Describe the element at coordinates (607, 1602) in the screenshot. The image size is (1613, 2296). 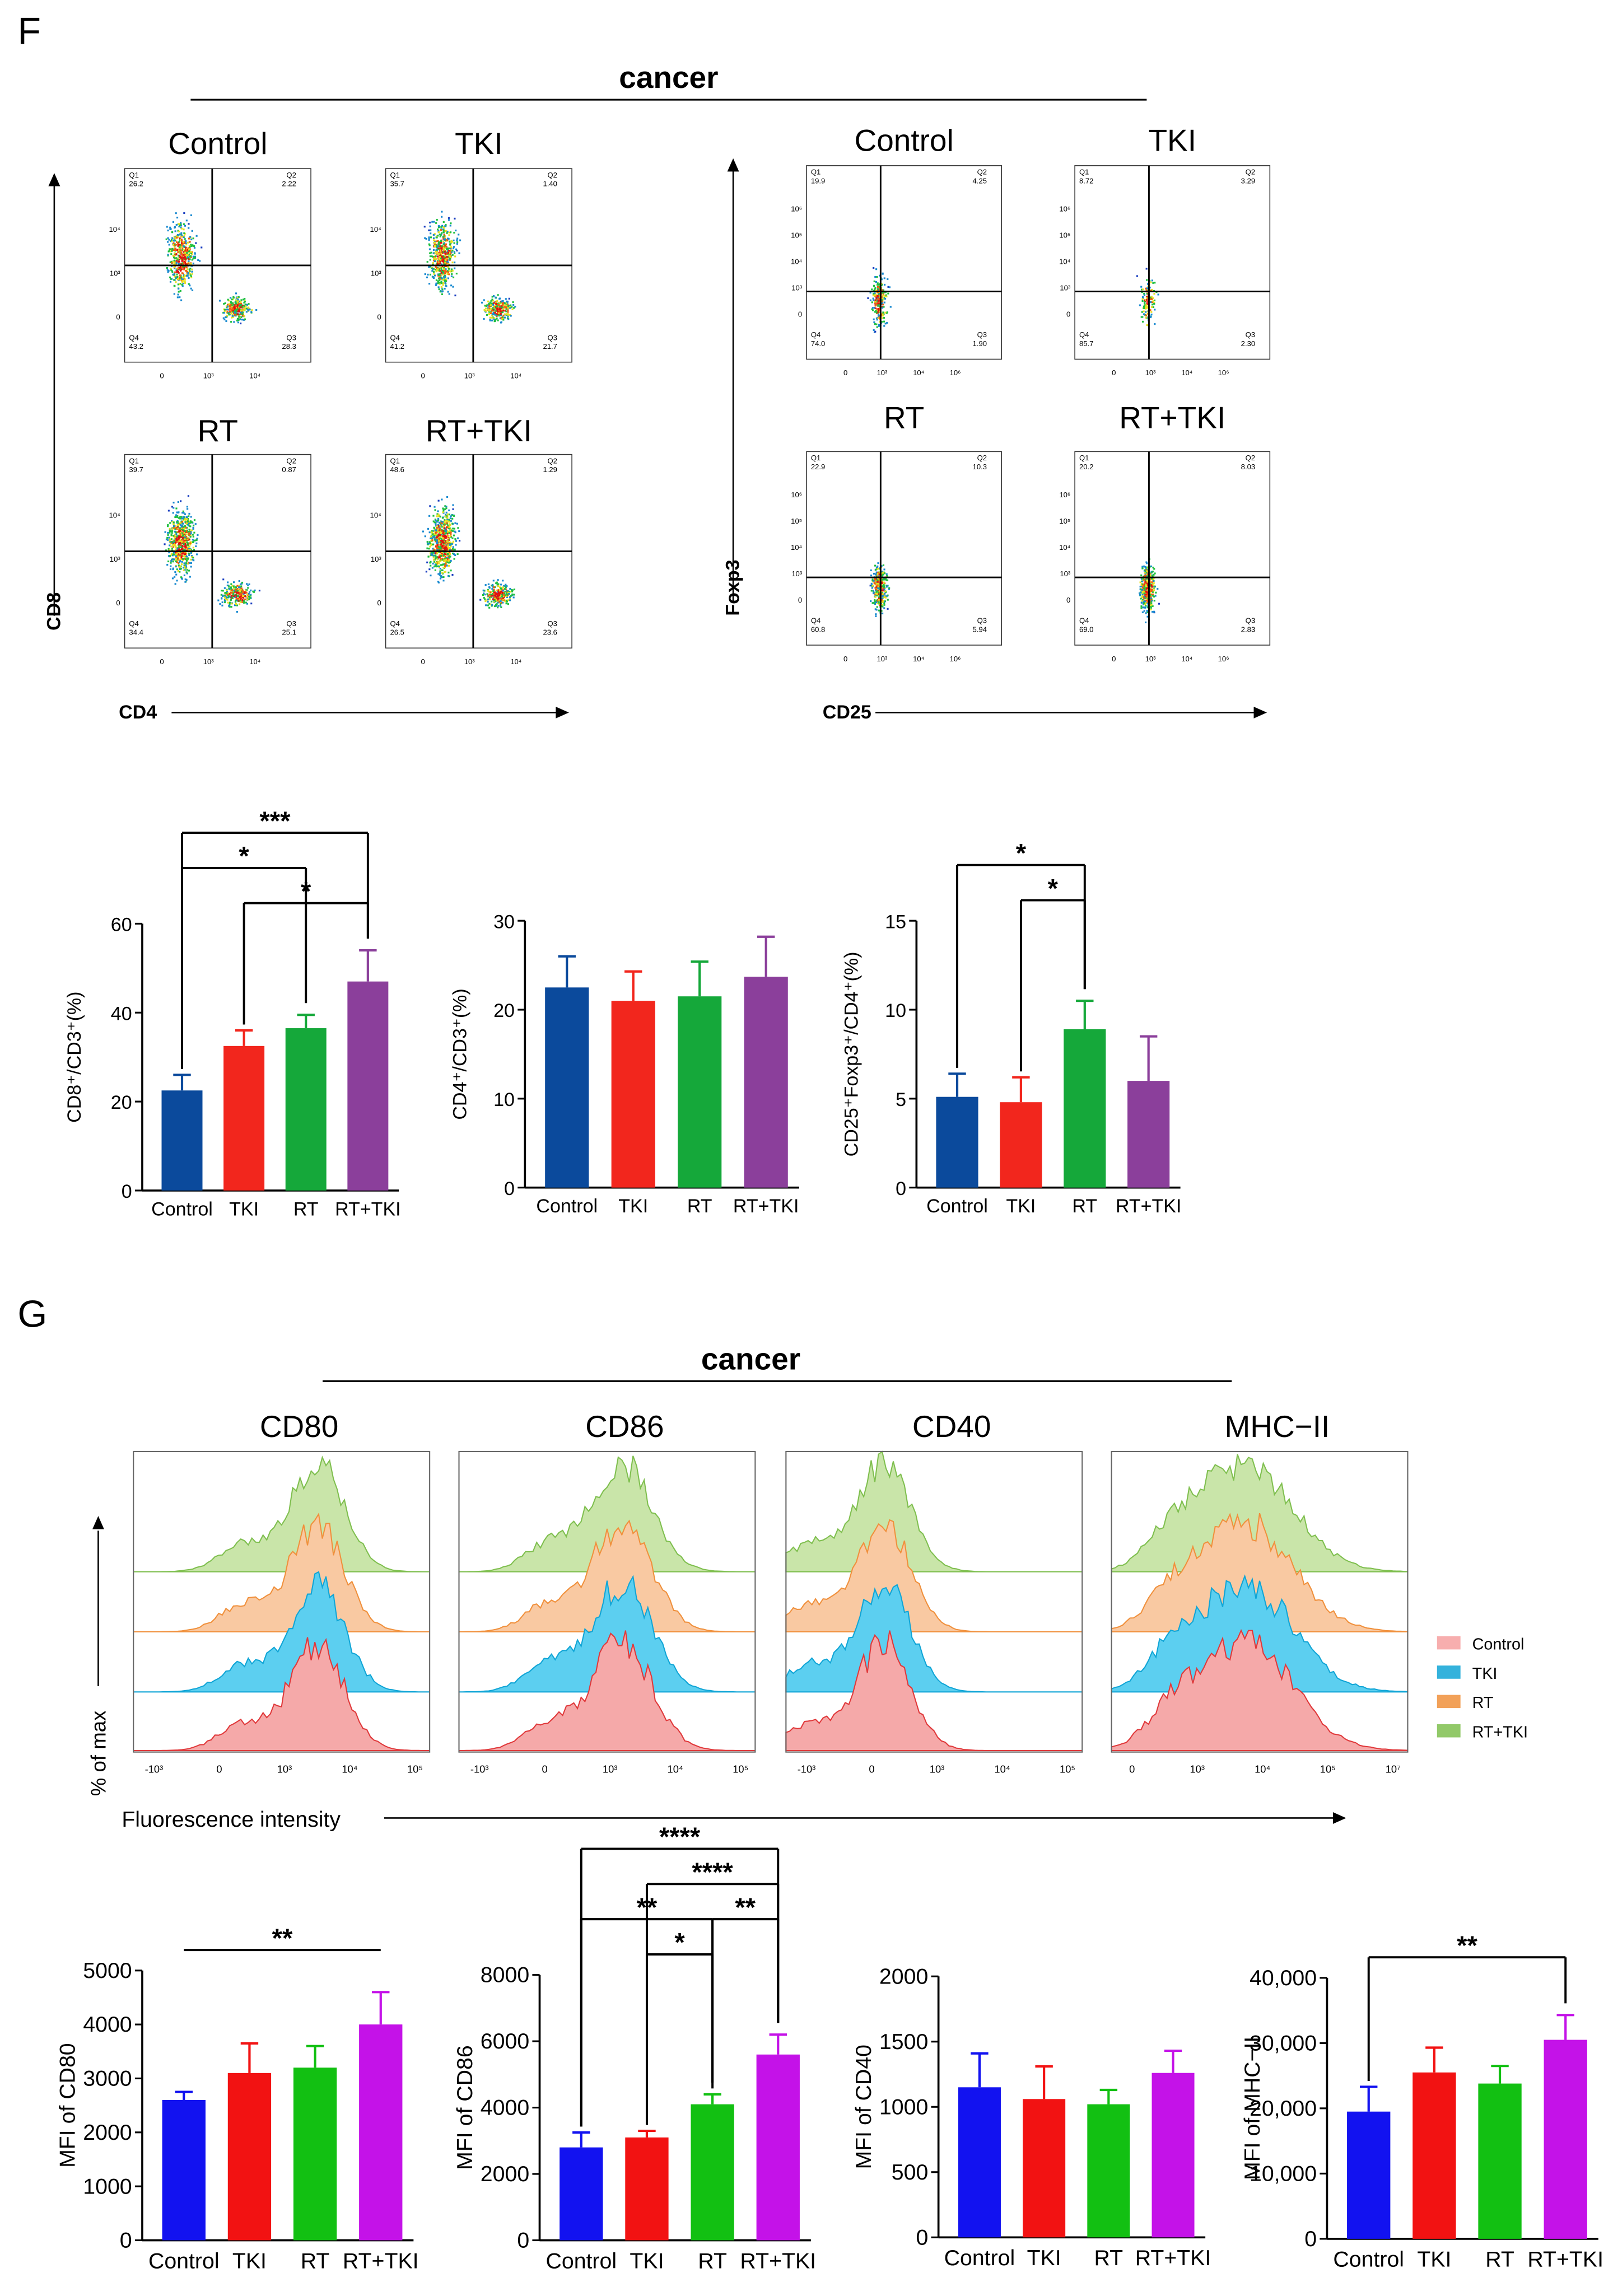
I see `histogram-frame` at that location.